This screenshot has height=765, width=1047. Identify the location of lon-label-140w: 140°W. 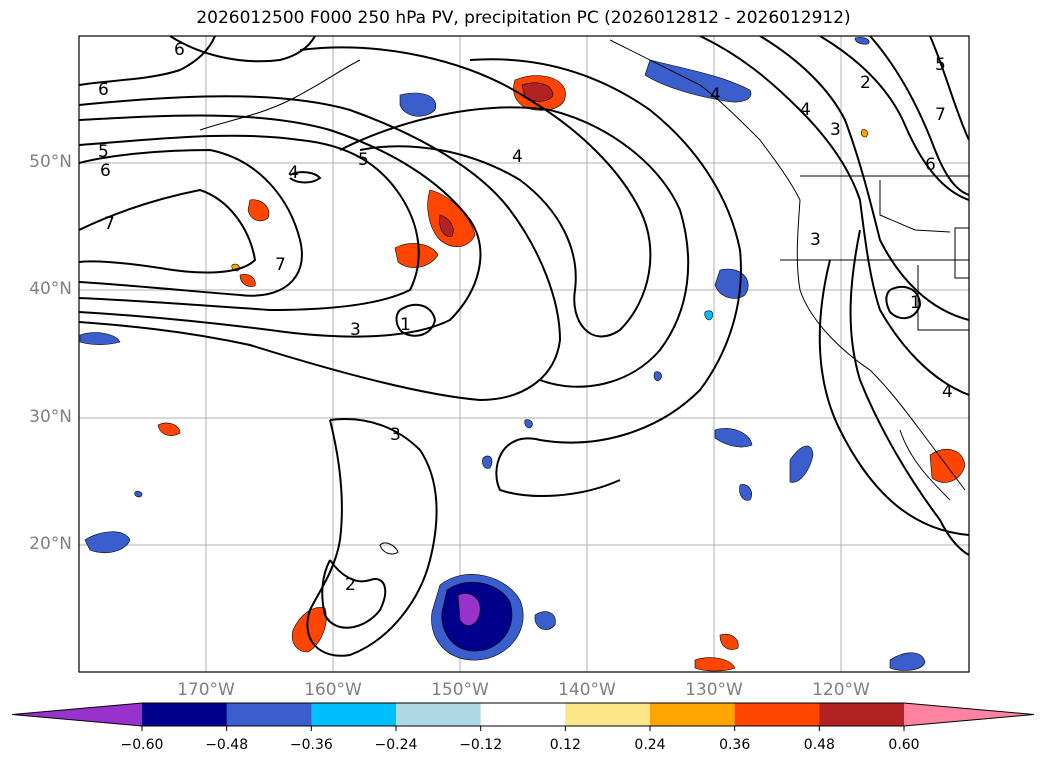
(587, 690).